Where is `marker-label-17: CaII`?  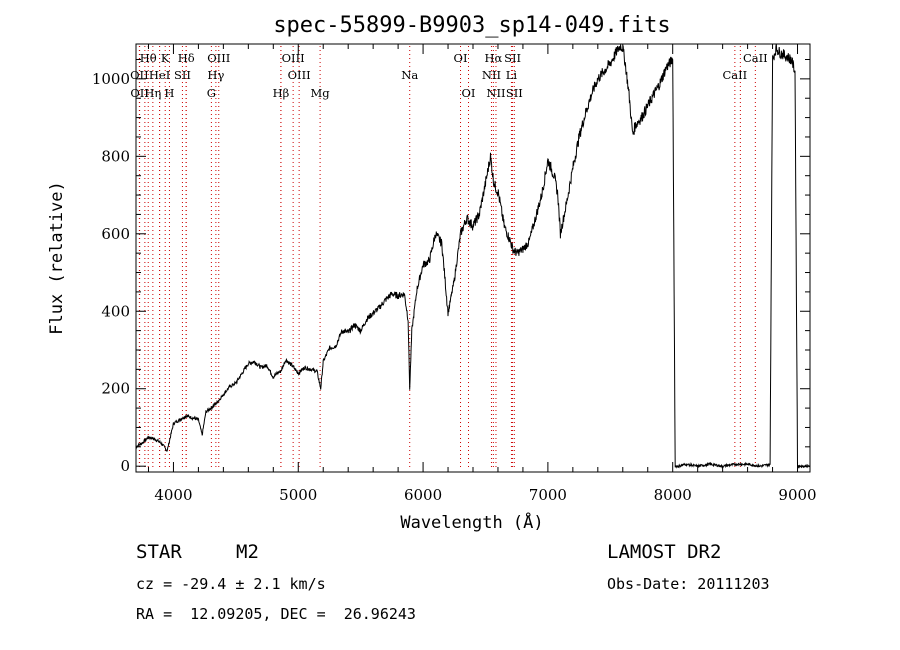 marker-label-17: CaII is located at coordinates (734, 75).